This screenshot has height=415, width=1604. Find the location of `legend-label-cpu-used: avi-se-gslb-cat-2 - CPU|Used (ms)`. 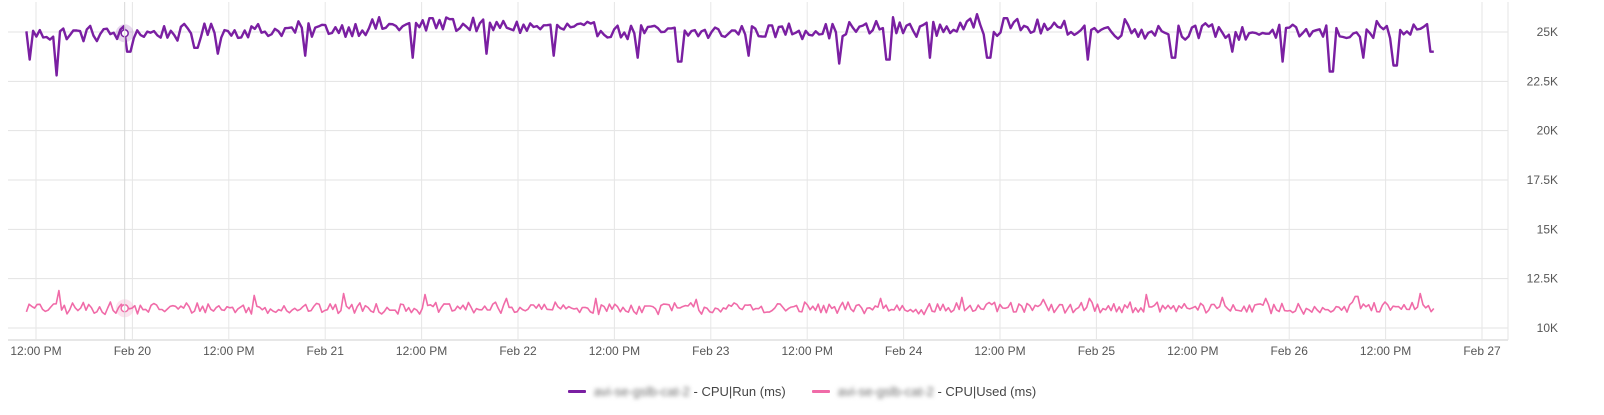

legend-label-cpu-used: avi-se-gslb-cat-2 - CPU|Used (ms) is located at coordinates (937, 391).